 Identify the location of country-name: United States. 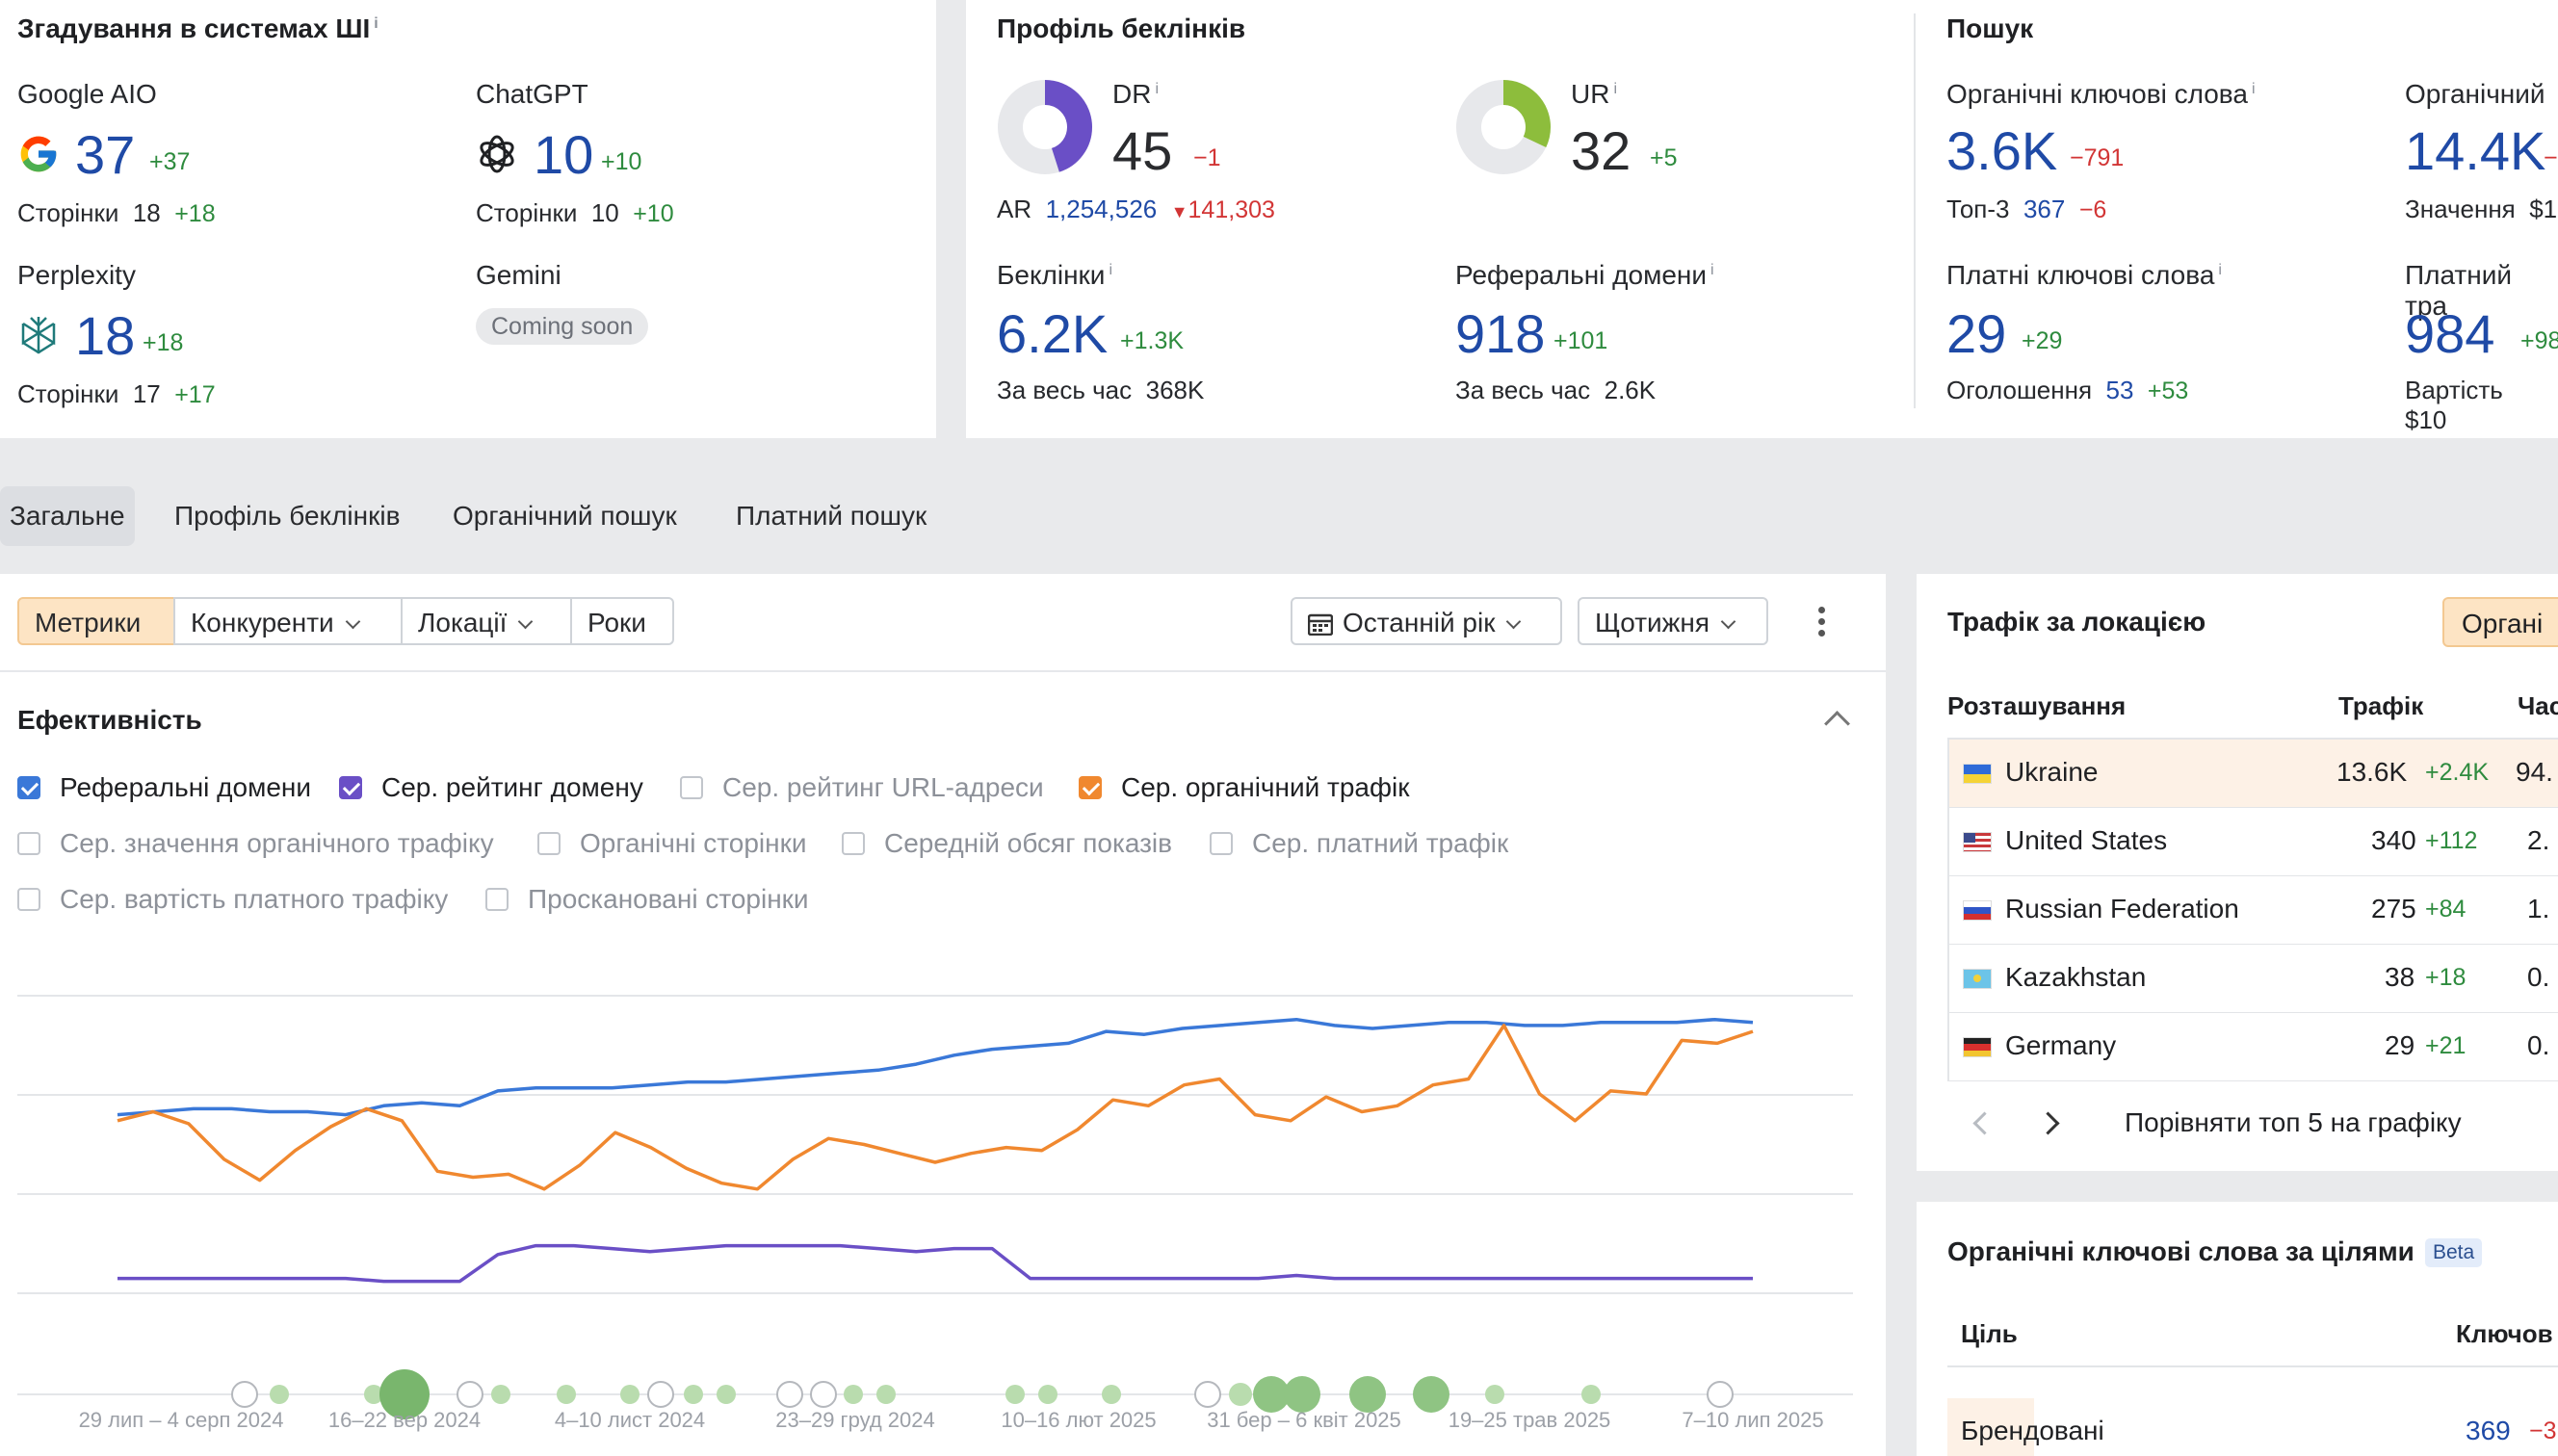
(2087, 840).